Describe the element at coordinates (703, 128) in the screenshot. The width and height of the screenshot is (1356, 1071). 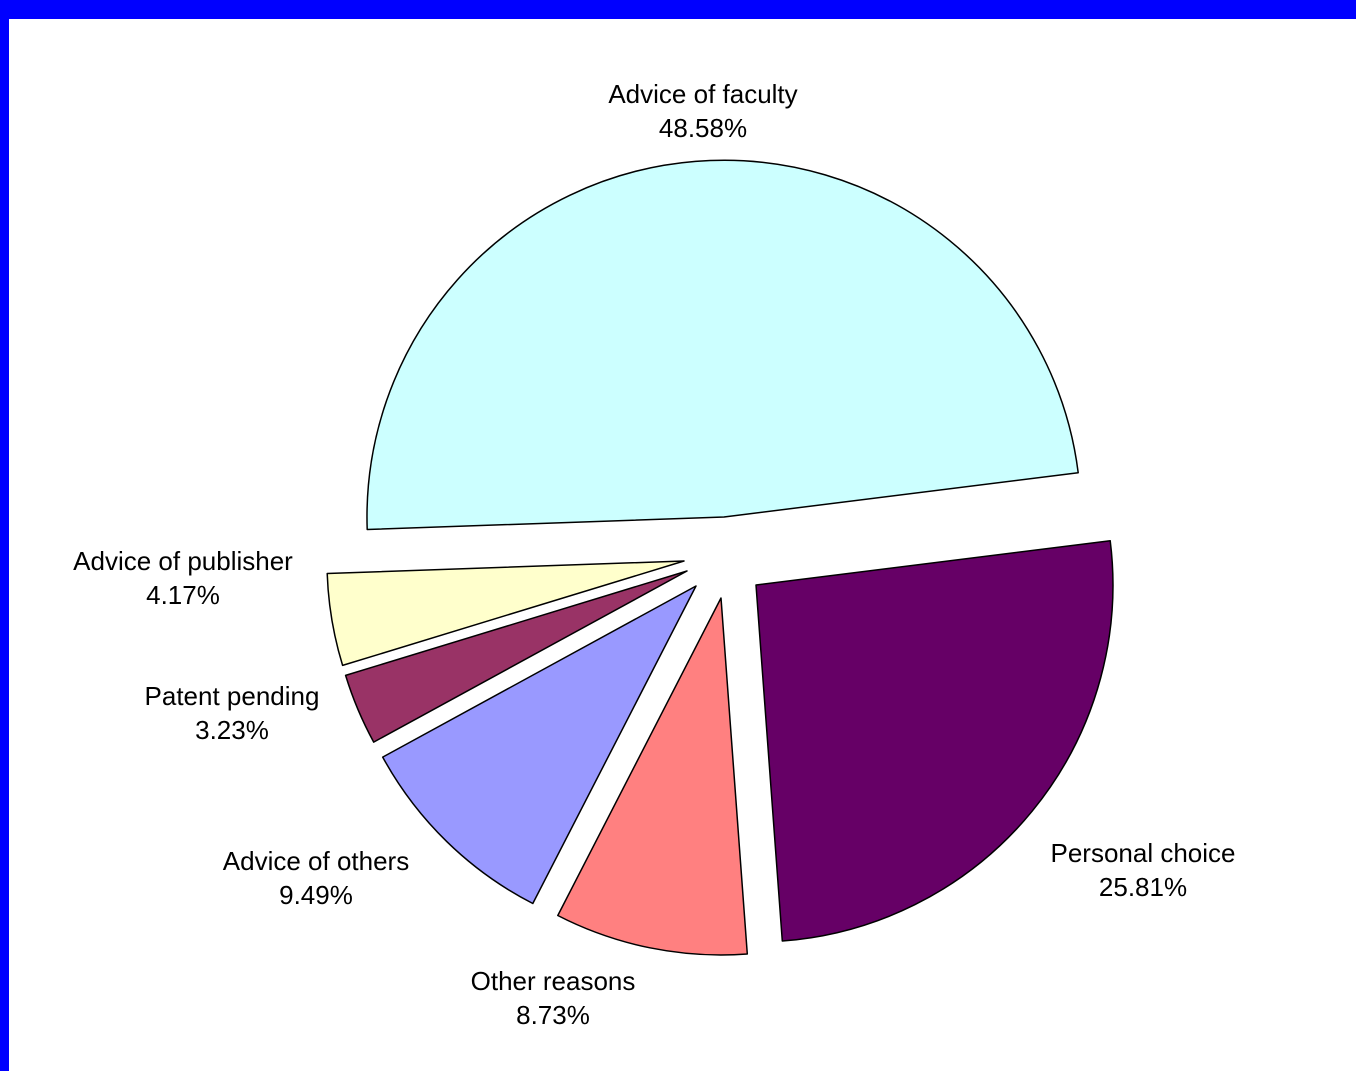
I see `slice-label-value: 48.58%` at that location.